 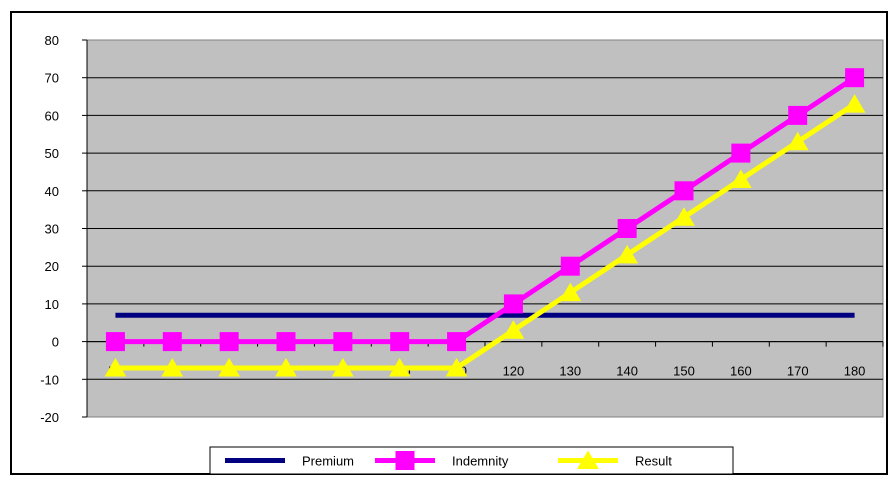 I want to click on x-tick-label: 160, so click(x=741, y=371).